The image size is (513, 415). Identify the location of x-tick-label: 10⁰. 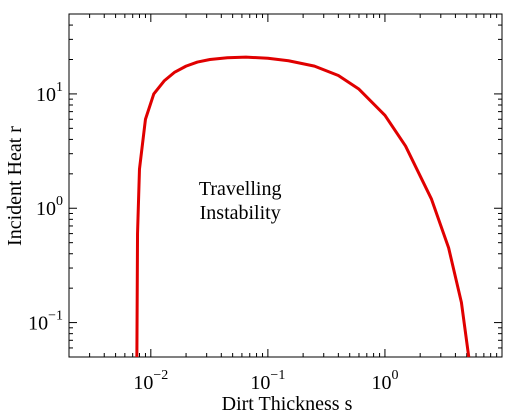
(384, 381).